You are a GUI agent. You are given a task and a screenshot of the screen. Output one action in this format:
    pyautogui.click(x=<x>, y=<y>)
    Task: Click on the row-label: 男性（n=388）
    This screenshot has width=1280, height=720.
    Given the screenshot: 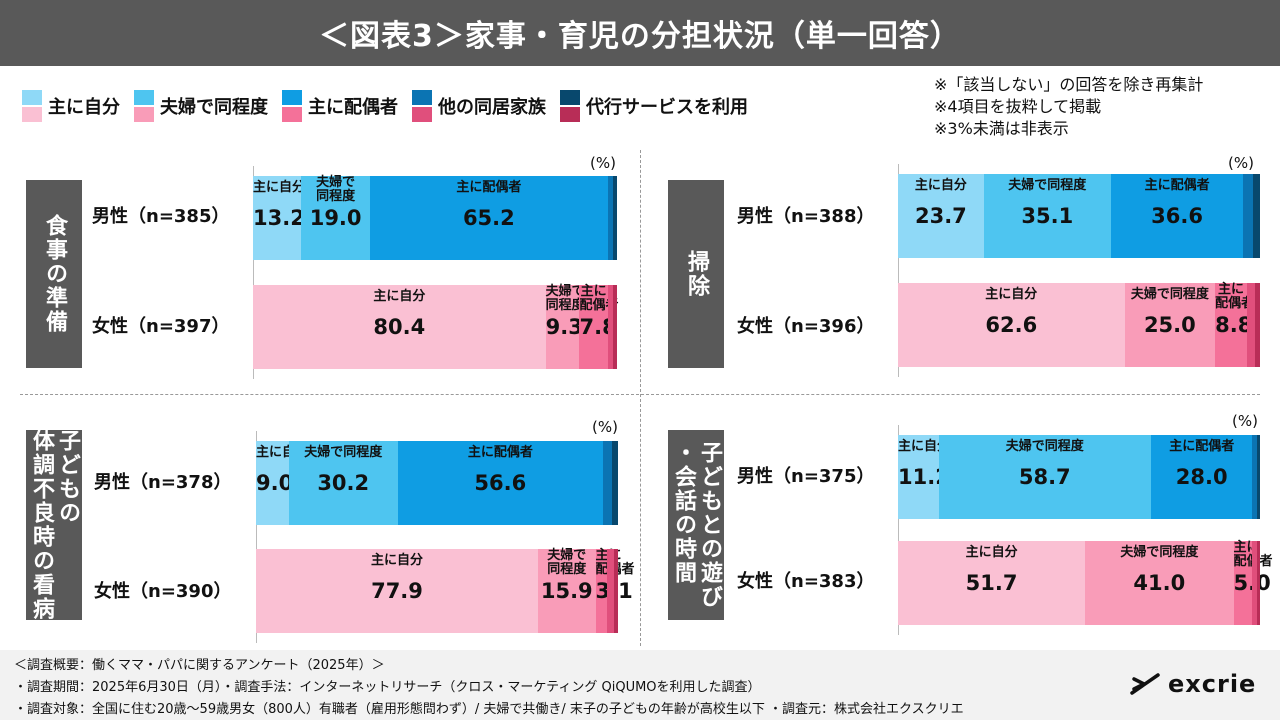 What is the action you would take?
    pyautogui.click(x=806, y=216)
    